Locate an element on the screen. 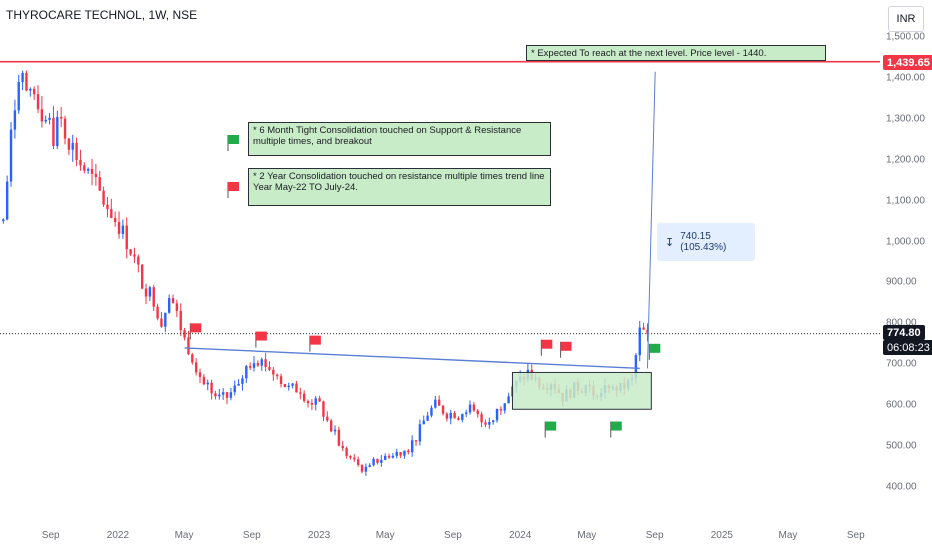  y-tick-label: 600.00 is located at coordinates (901, 405).